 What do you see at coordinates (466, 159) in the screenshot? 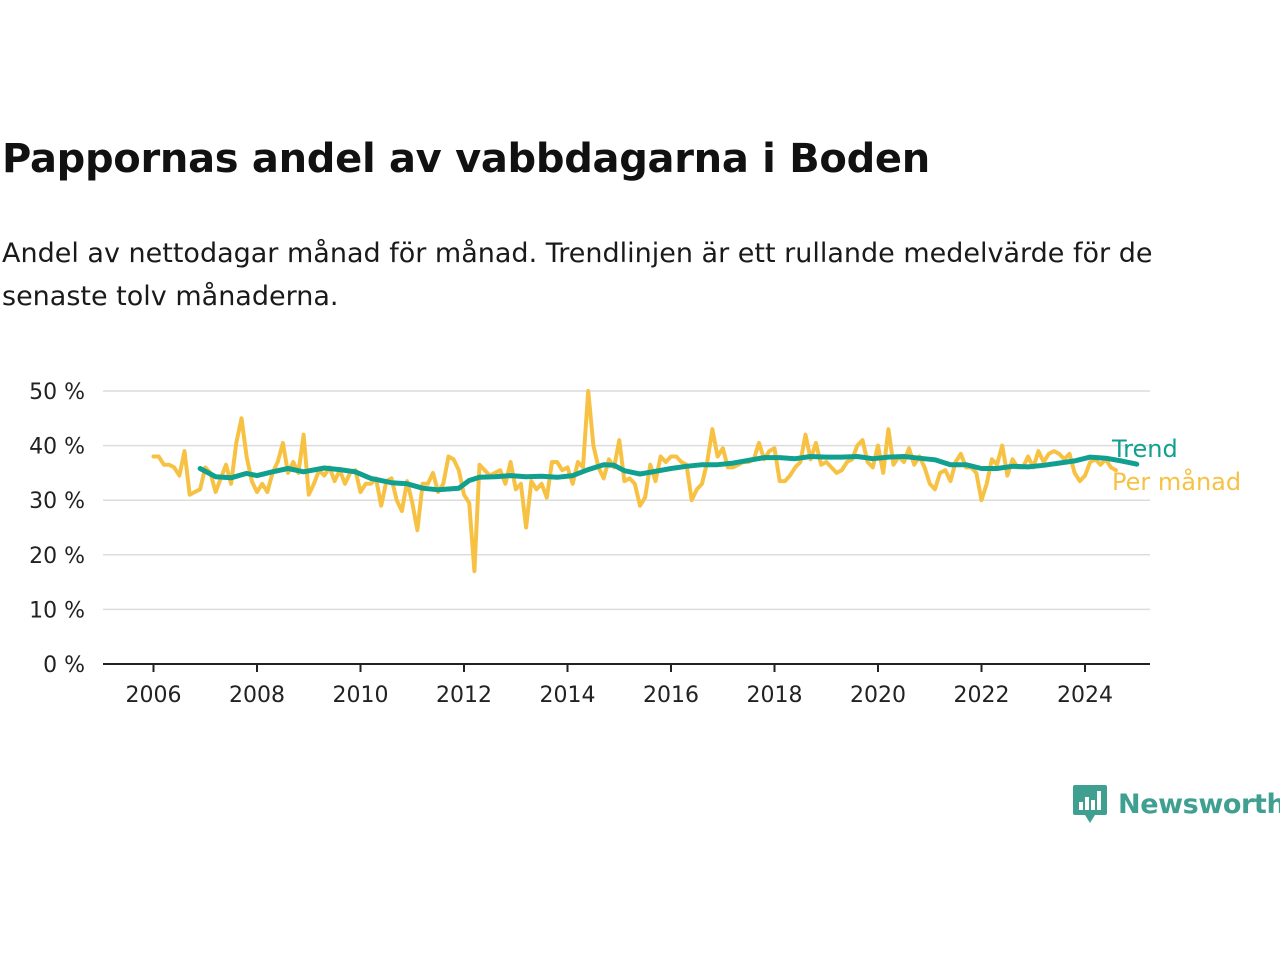
I see `chart-title: Pappornas andel av vabbdagarna i Boden` at bounding box center [466, 159].